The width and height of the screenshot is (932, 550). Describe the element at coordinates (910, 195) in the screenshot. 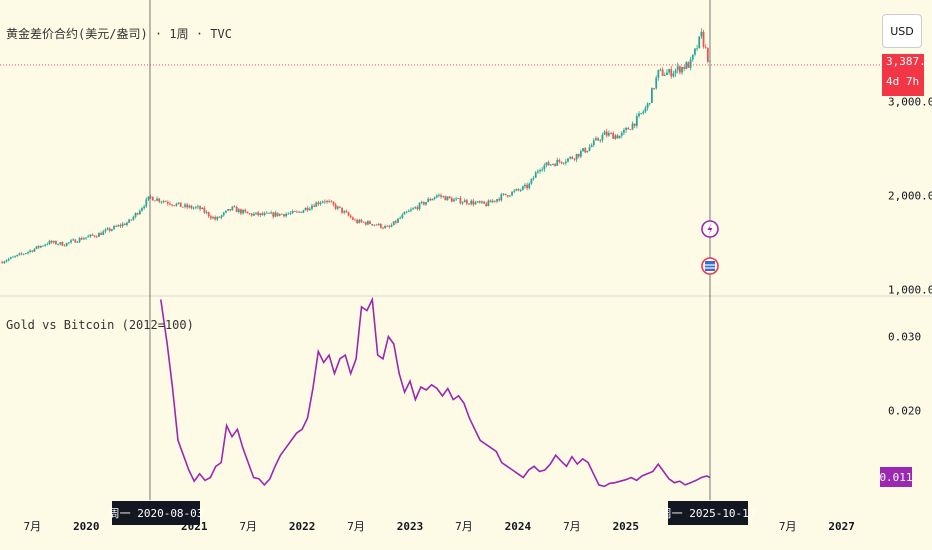

I see `y-tick-label: 2,000.000` at that location.